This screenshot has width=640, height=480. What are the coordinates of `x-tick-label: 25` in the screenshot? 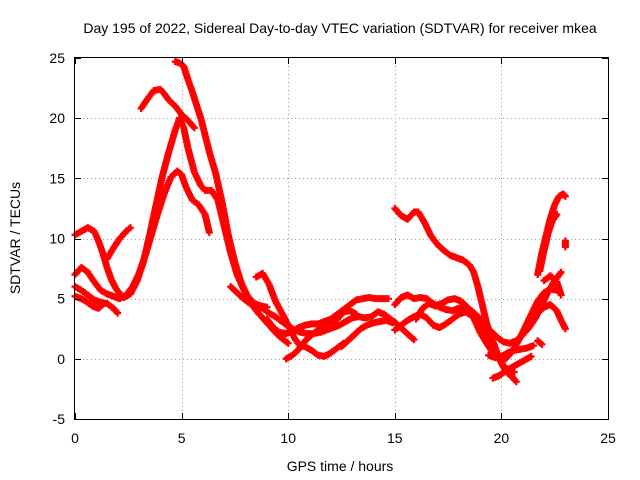 It's located at (608, 438).